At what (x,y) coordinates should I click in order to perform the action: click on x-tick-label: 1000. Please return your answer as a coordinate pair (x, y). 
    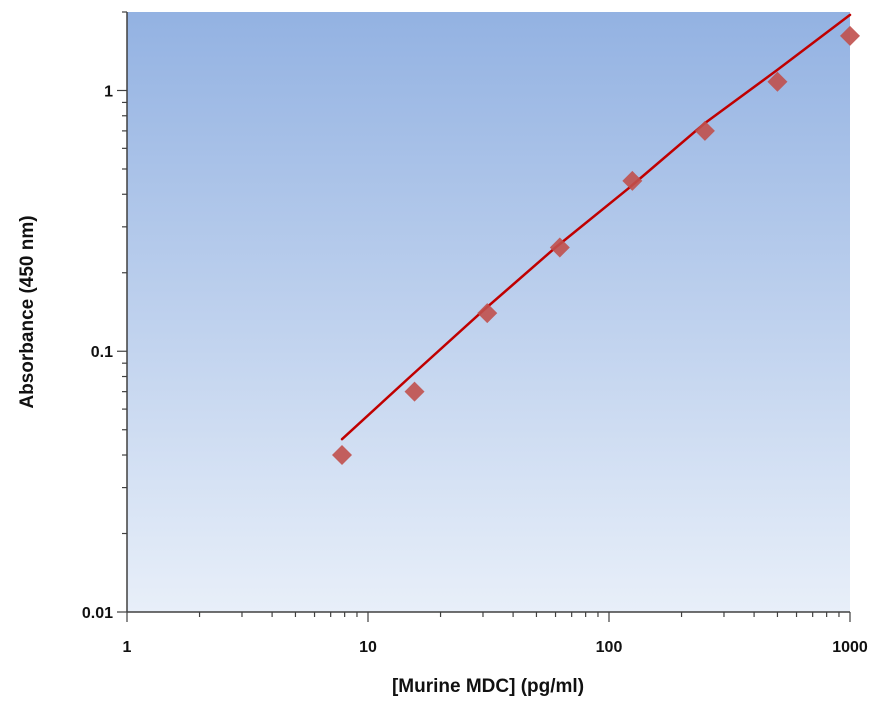
    Looking at the image, I should click on (850, 647).